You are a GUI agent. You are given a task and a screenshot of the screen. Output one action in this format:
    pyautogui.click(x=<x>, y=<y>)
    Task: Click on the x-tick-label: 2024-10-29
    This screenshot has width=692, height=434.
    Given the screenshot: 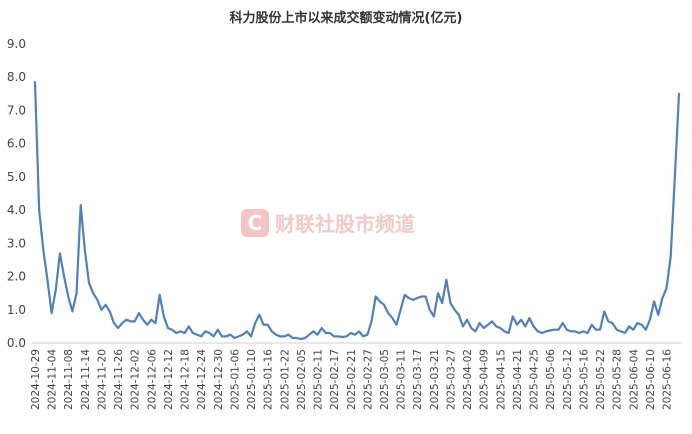 What is the action you would take?
    pyautogui.click(x=36, y=379)
    